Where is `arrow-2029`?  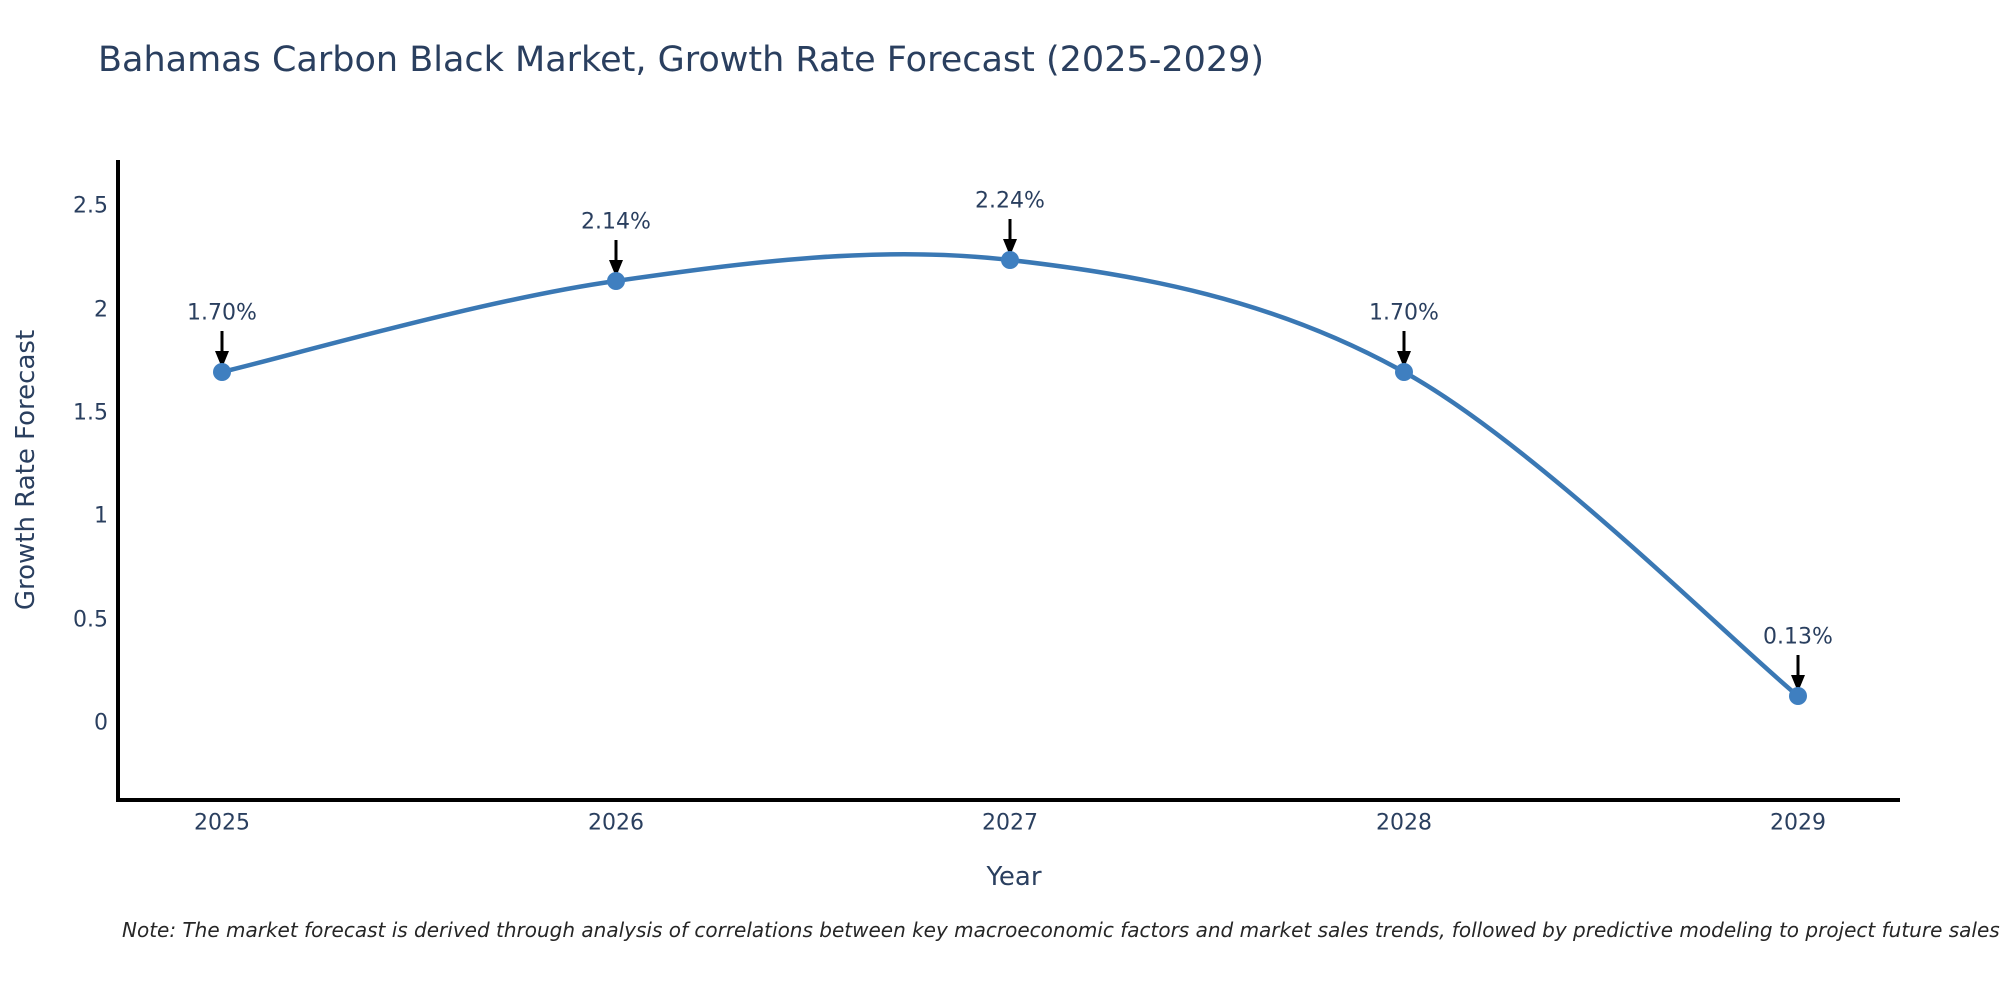 arrow-2029 is located at coordinates (1798, 673).